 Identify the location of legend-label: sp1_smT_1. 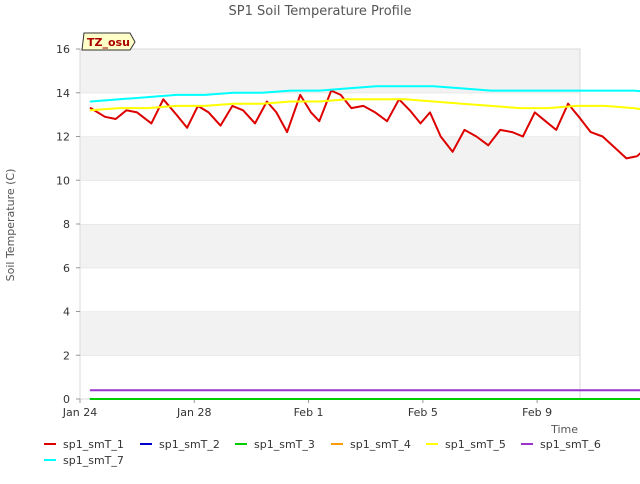
(93, 444).